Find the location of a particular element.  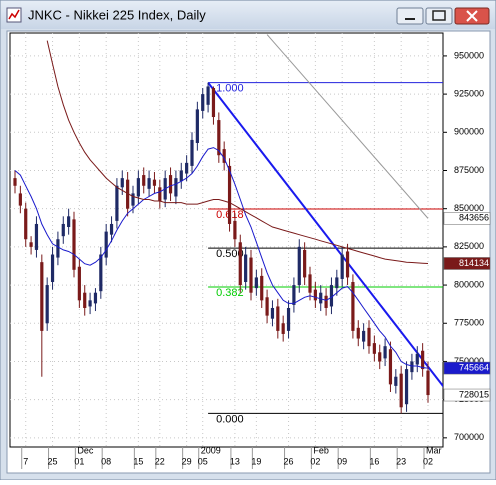

x-tick-label: 05 is located at coordinates (203, 461).